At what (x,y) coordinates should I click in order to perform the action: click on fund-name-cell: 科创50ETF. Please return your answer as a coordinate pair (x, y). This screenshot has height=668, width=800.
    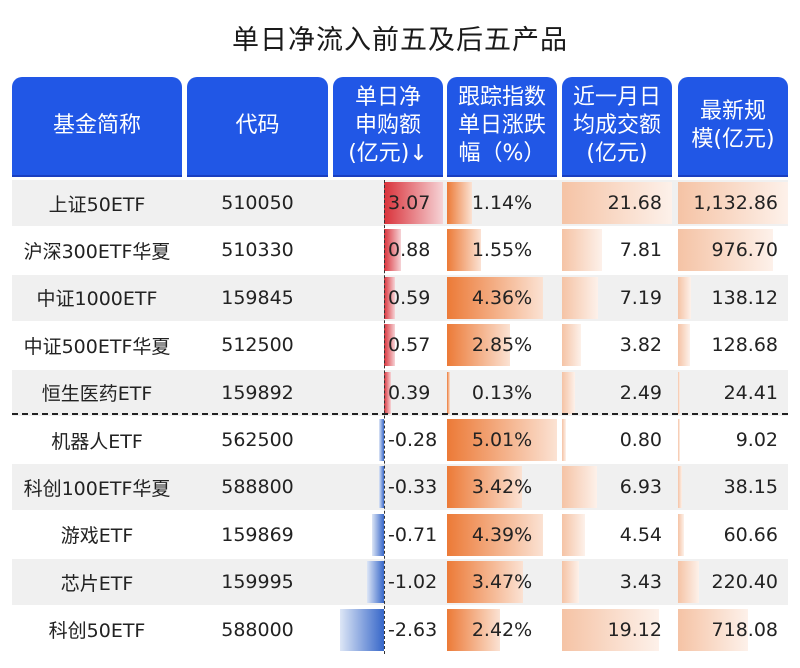
    Looking at the image, I should click on (97, 631).